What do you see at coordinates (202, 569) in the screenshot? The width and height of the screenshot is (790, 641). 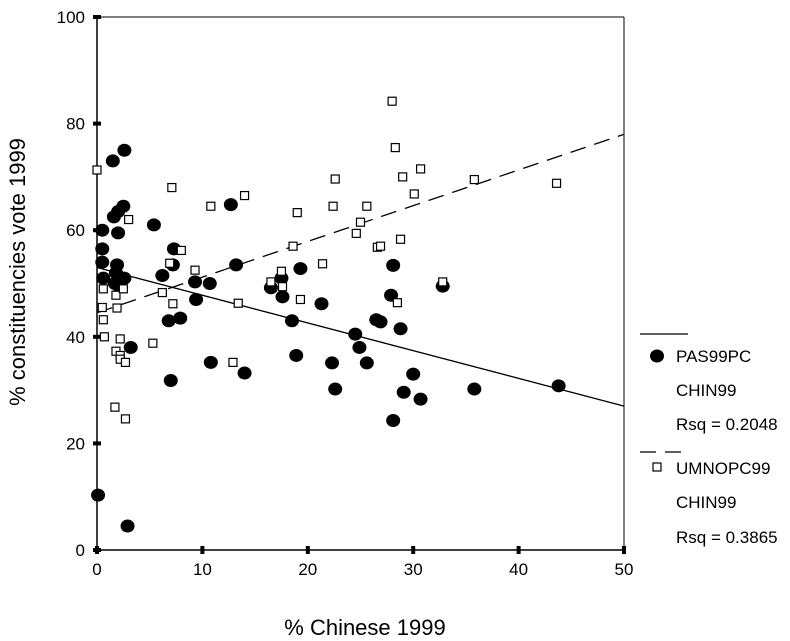 I see `x-tick-label: 10` at bounding box center [202, 569].